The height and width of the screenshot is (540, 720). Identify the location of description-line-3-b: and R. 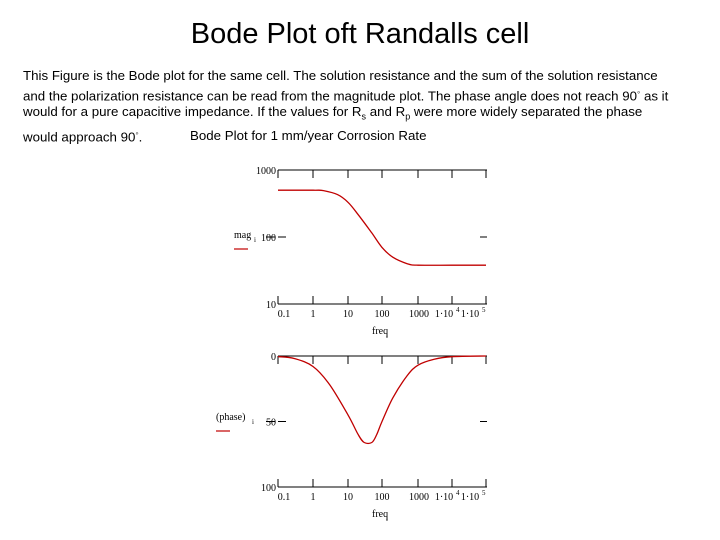
(386, 112).